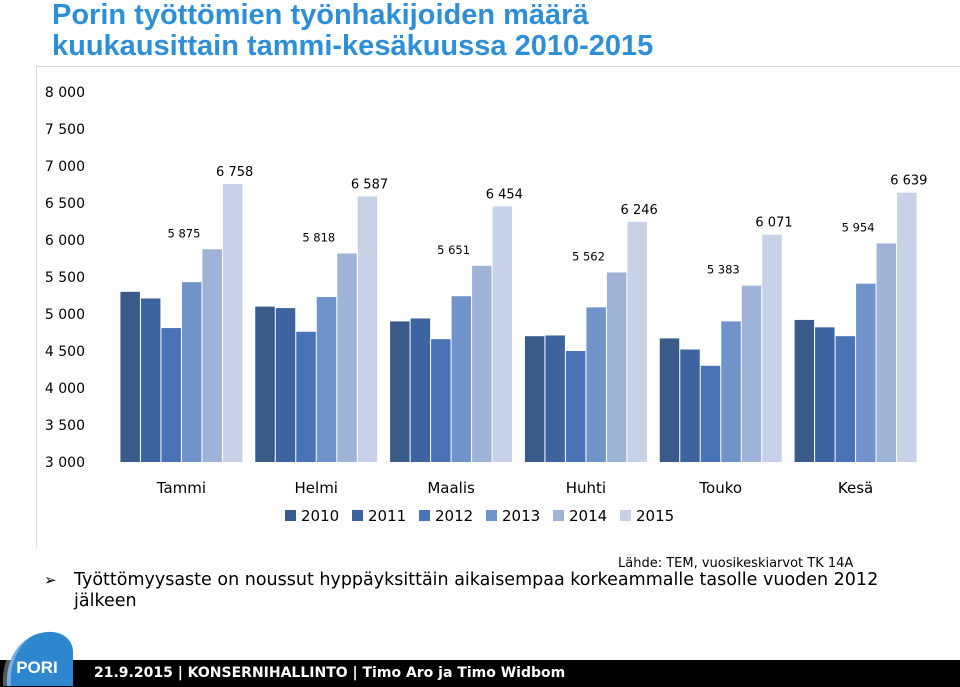  What do you see at coordinates (639, 210) in the screenshot?
I see `data-label-2015: 6 246` at bounding box center [639, 210].